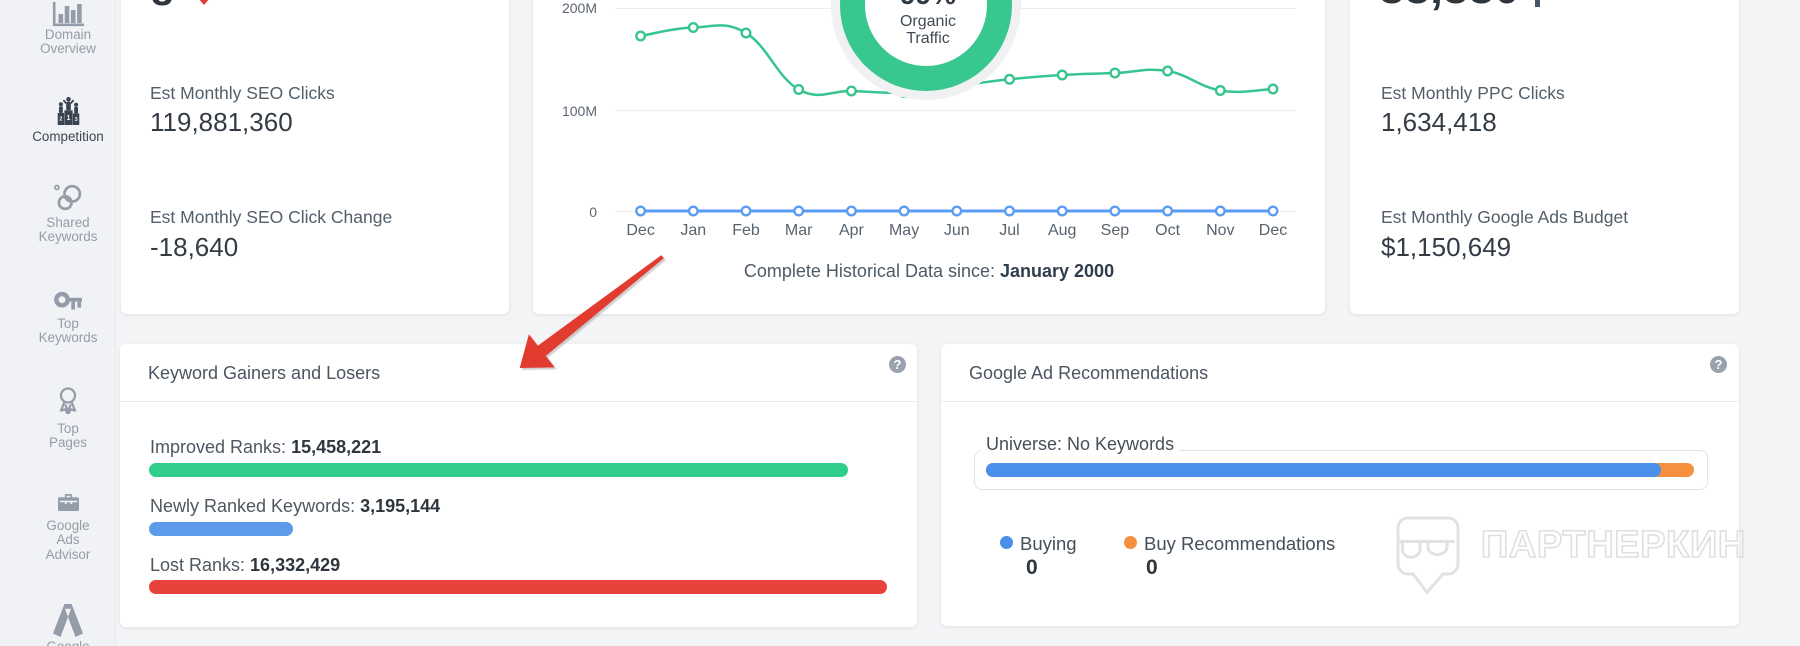 The image size is (1800, 646). Describe the element at coordinates (75, 120) in the screenshot. I see `svg-text: 3` at that location.